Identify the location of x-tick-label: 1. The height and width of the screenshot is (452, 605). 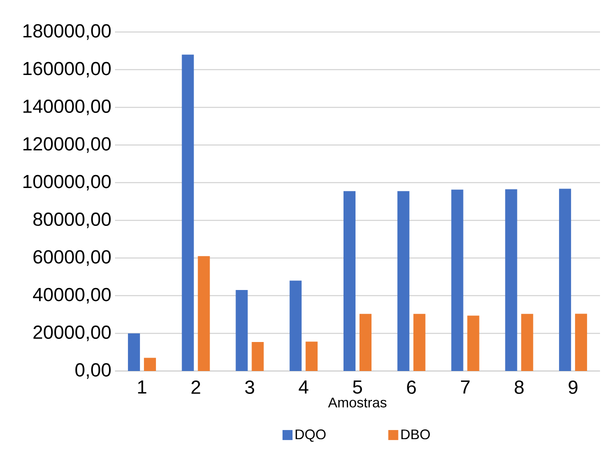
(142, 387).